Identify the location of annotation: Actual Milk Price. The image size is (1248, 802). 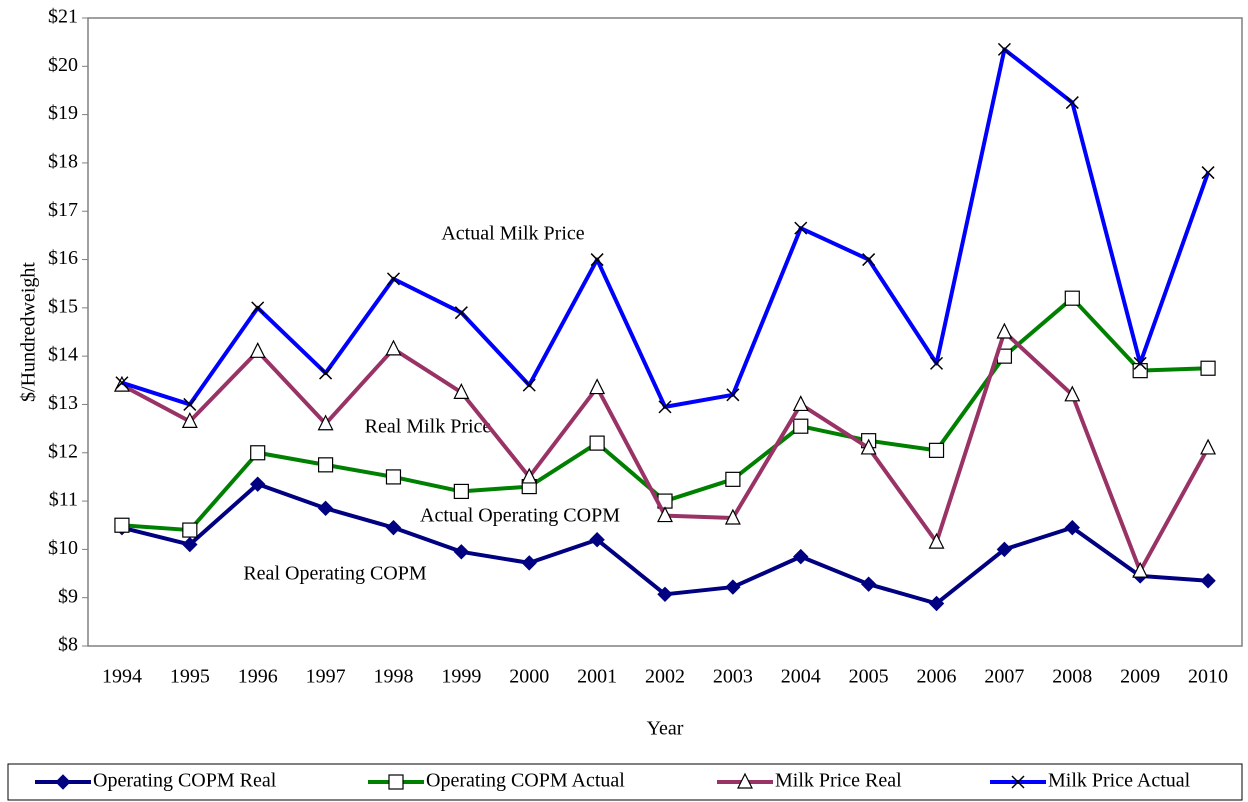
(512, 234).